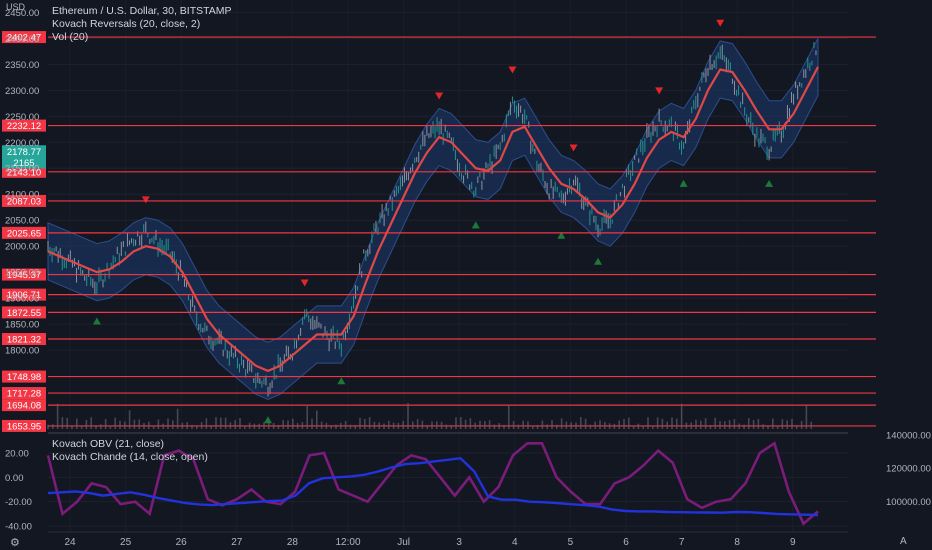  What do you see at coordinates (22, 143) in the screenshot?
I see `y-tick-label: 2200.00` at bounding box center [22, 143].